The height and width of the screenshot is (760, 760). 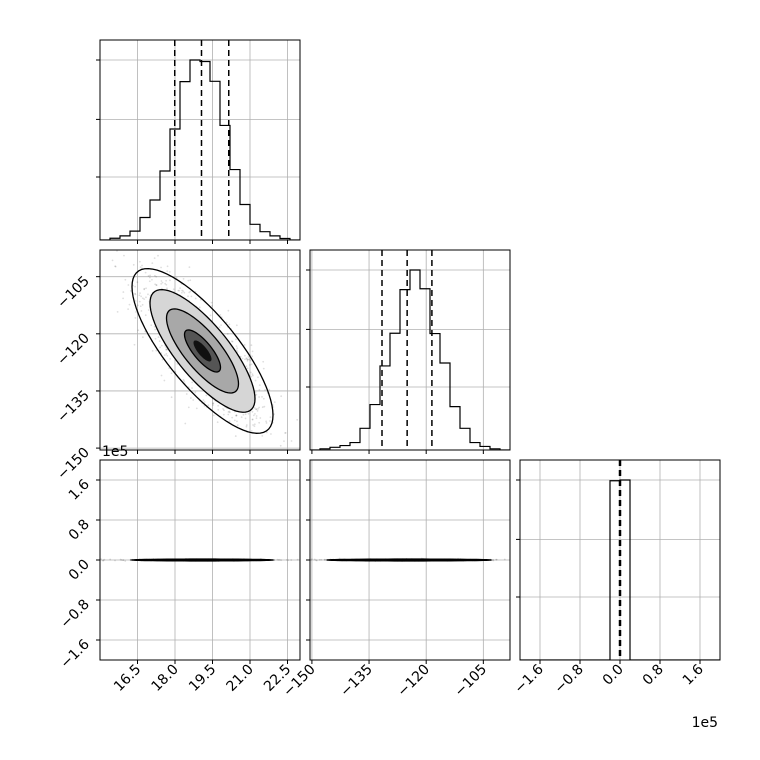 I want to click on y-tick-label: −105, so click(x=73, y=292).